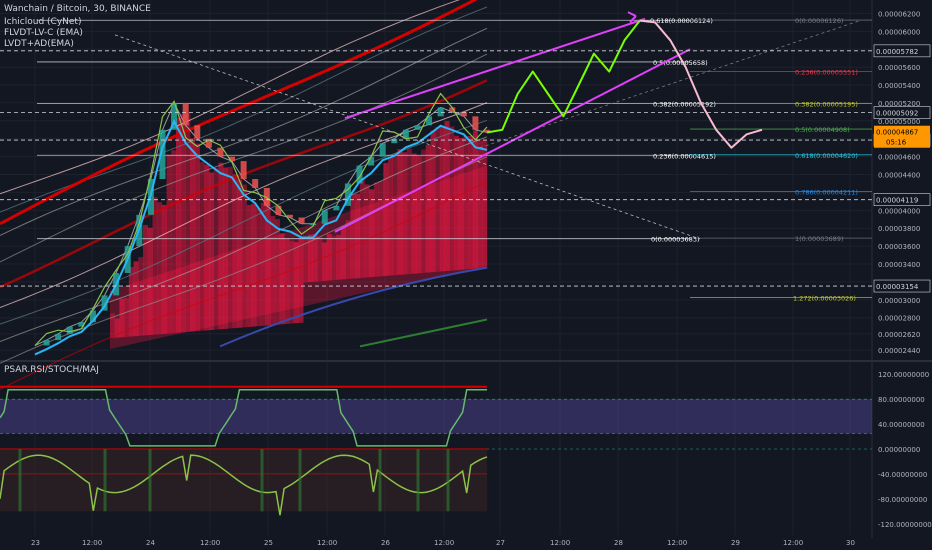 The height and width of the screenshot is (550, 932). I want to click on oscillator-title: PSAR.RSI/STOCH/MAJ, so click(51, 370).